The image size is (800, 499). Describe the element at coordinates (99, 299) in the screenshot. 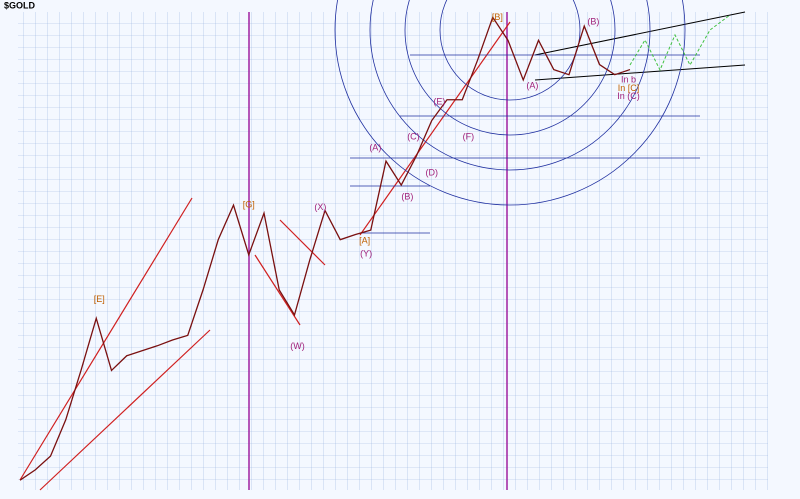

I see `wave-label: [E]` at that location.